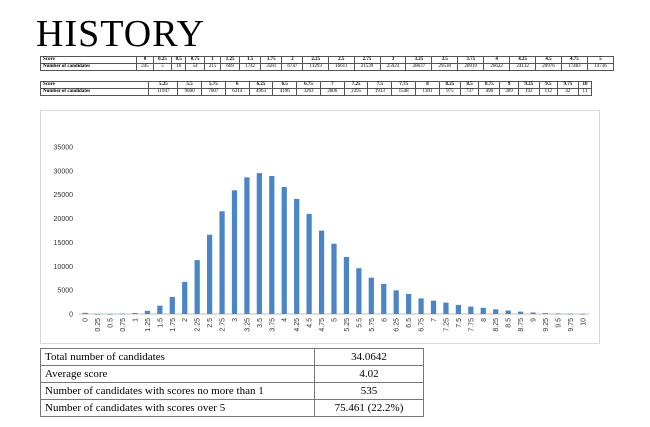 This screenshot has height=427, width=650. What do you see at coordinates (71, 315) in the screenshot?
I see `y-tick-label: 0` at bounding box center [71, 315].